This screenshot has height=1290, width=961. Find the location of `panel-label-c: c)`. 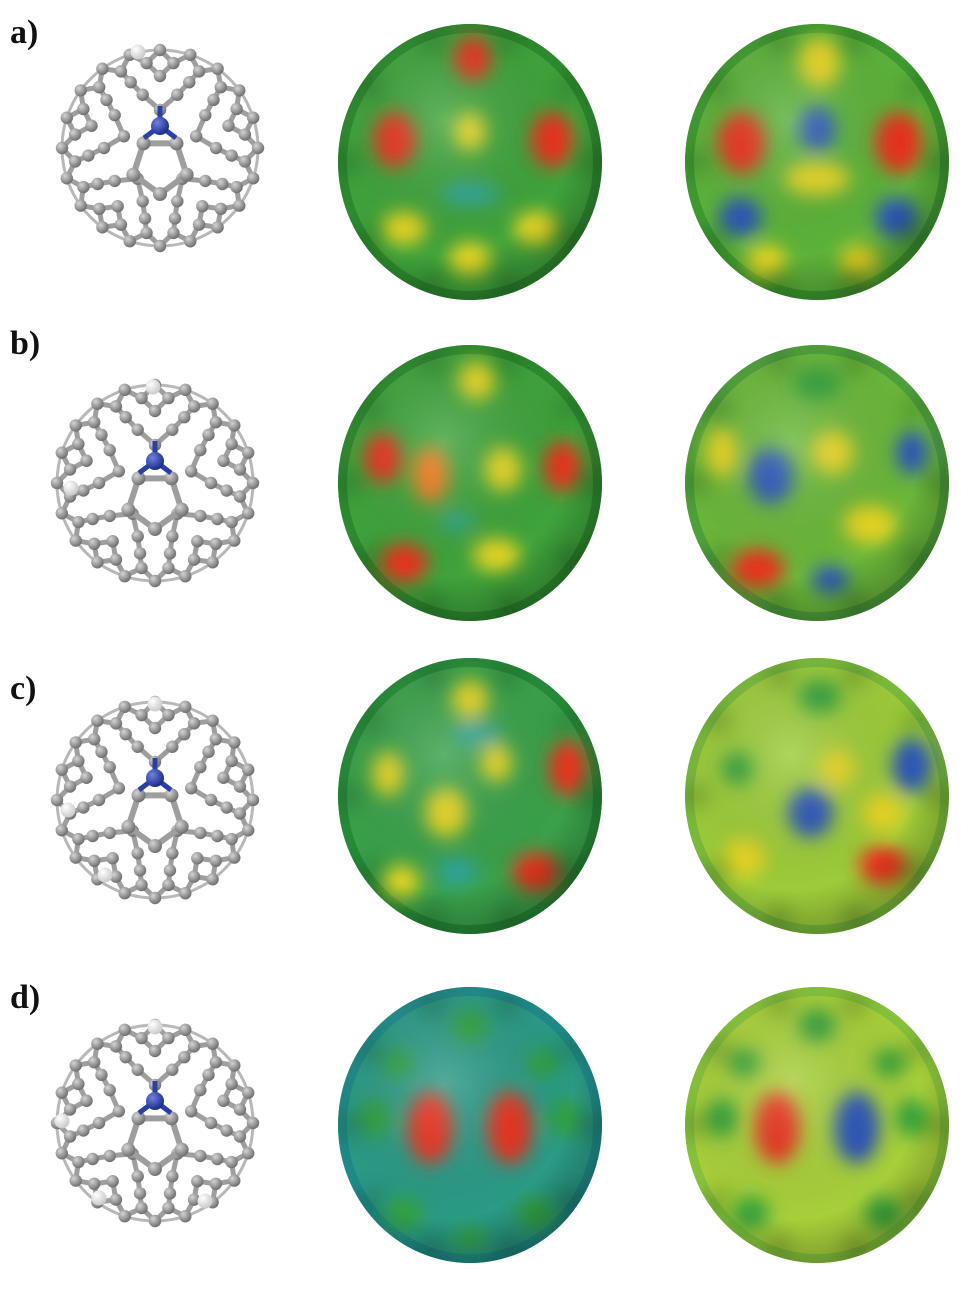

panel-label-c: c) is located at coordinates (23, 688).